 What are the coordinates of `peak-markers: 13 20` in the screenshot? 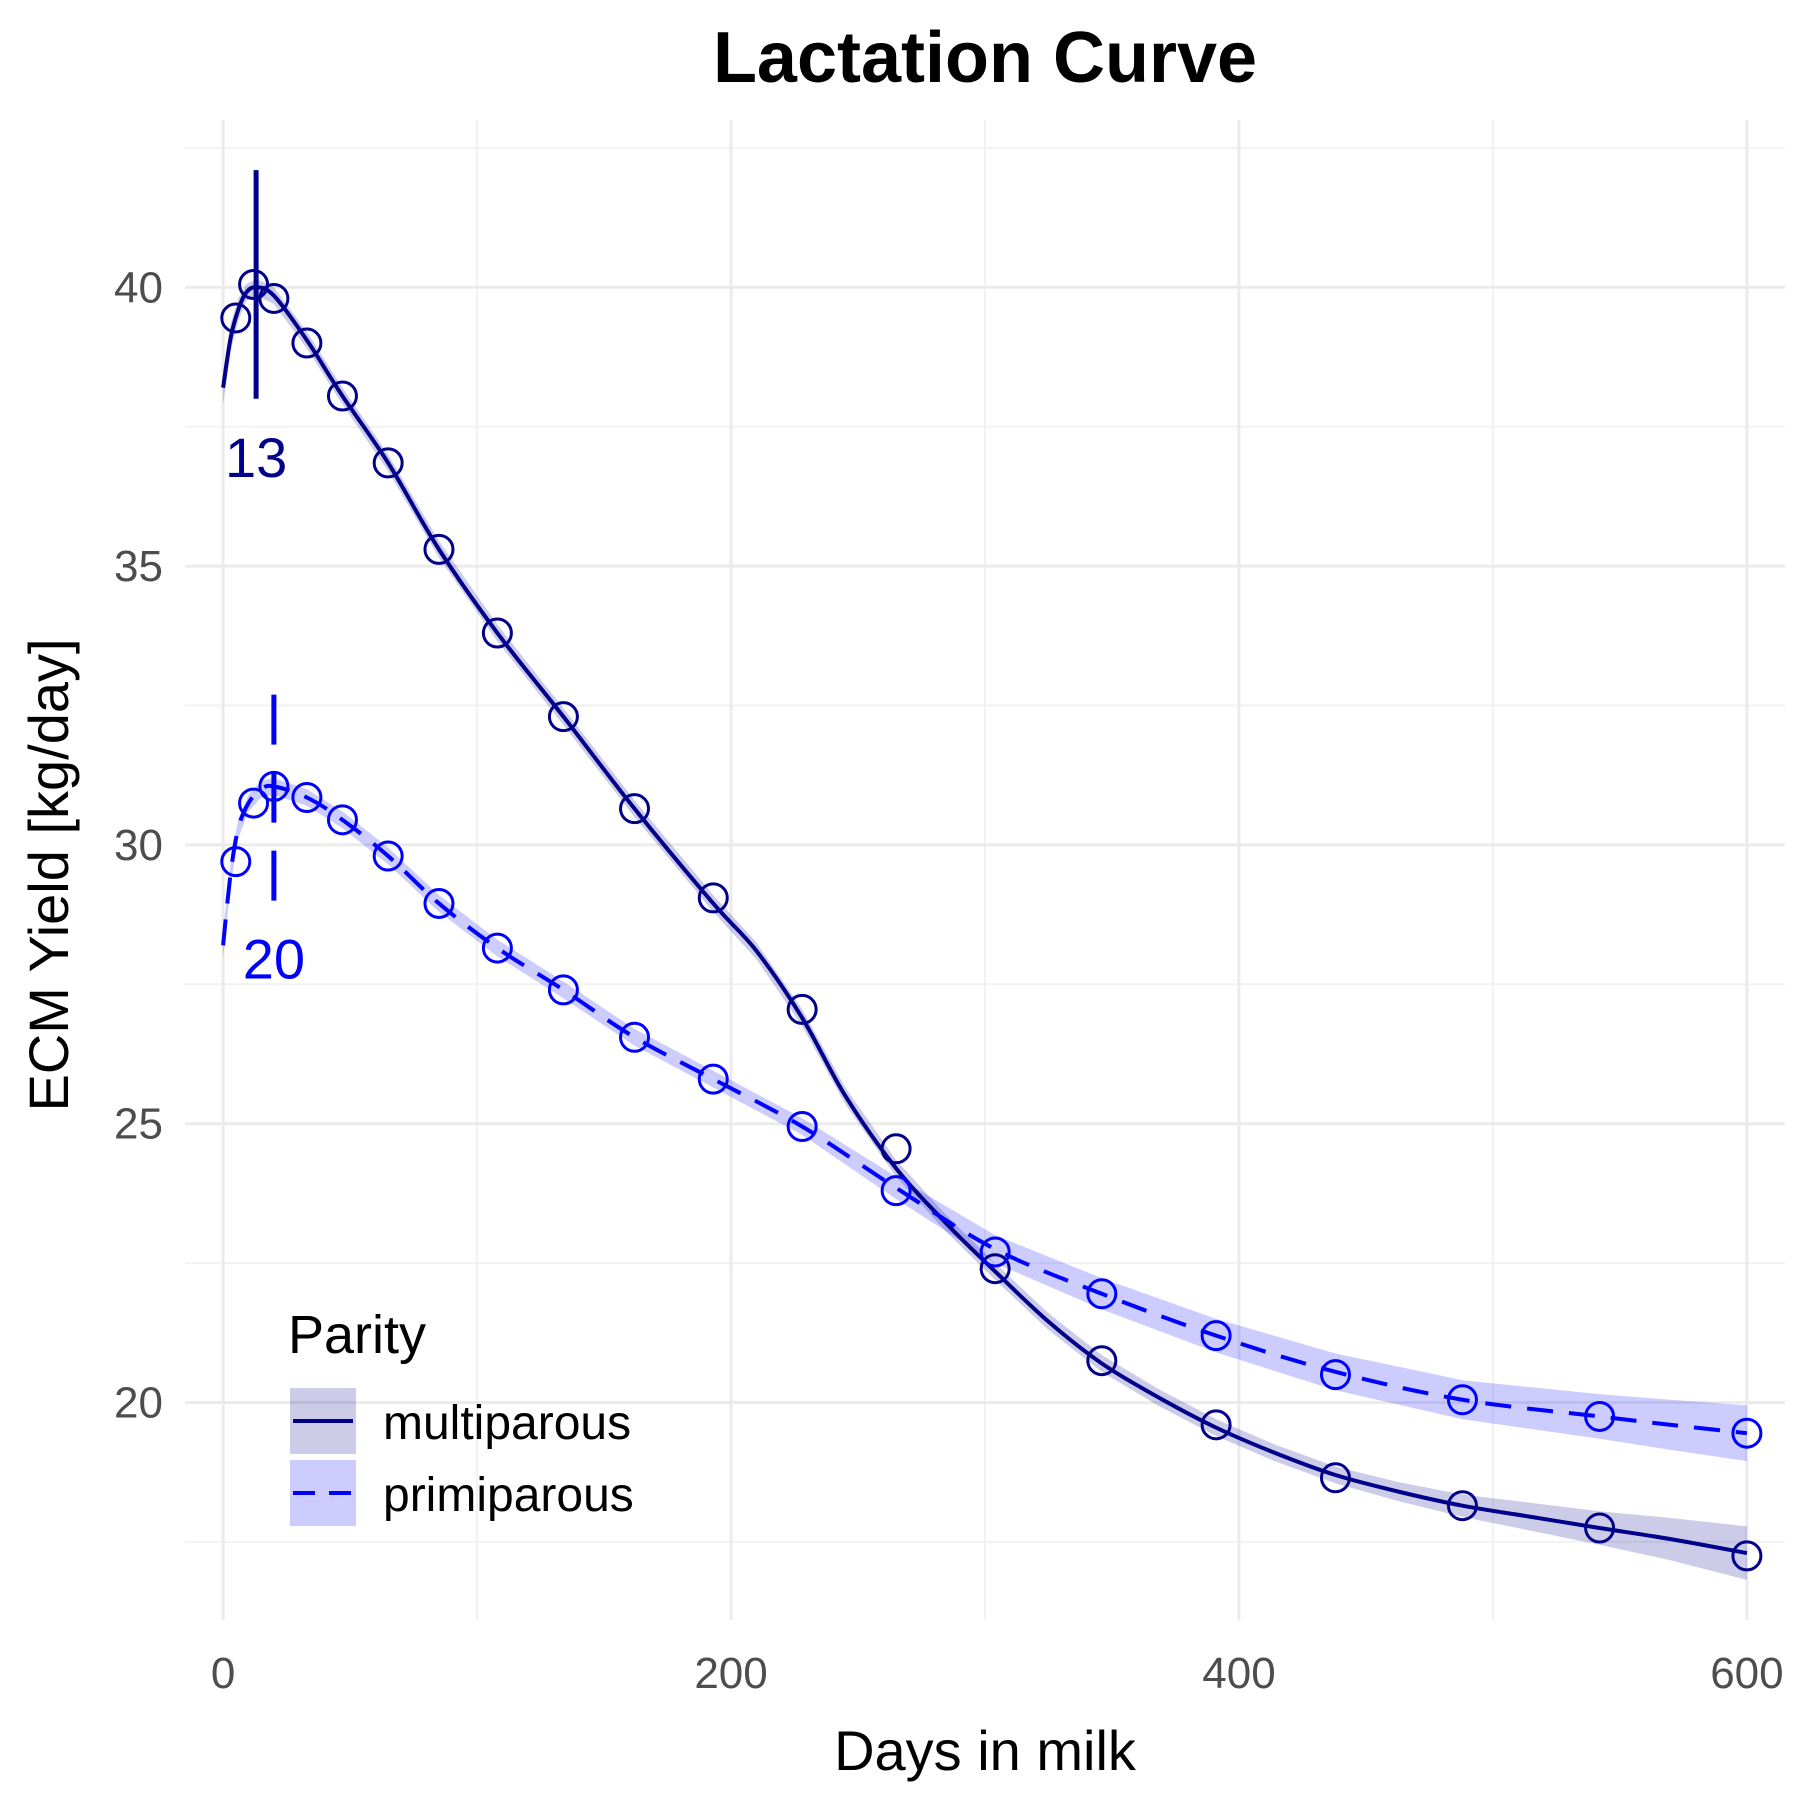 It's located at (265, 580).